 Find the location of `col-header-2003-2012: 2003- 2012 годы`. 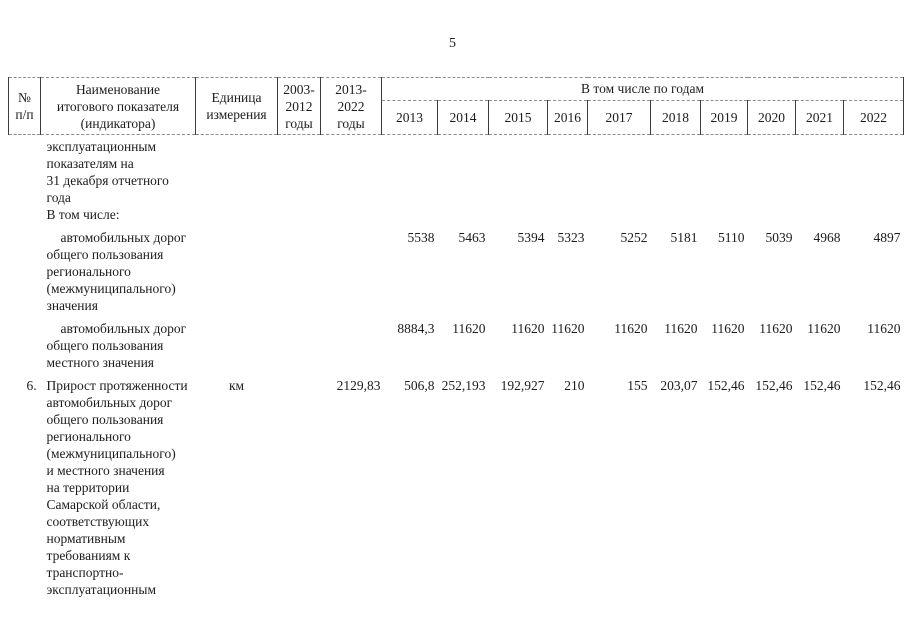

col-header-2003-2012: 2003- 2012 годы is located at coordinates (299, 106).